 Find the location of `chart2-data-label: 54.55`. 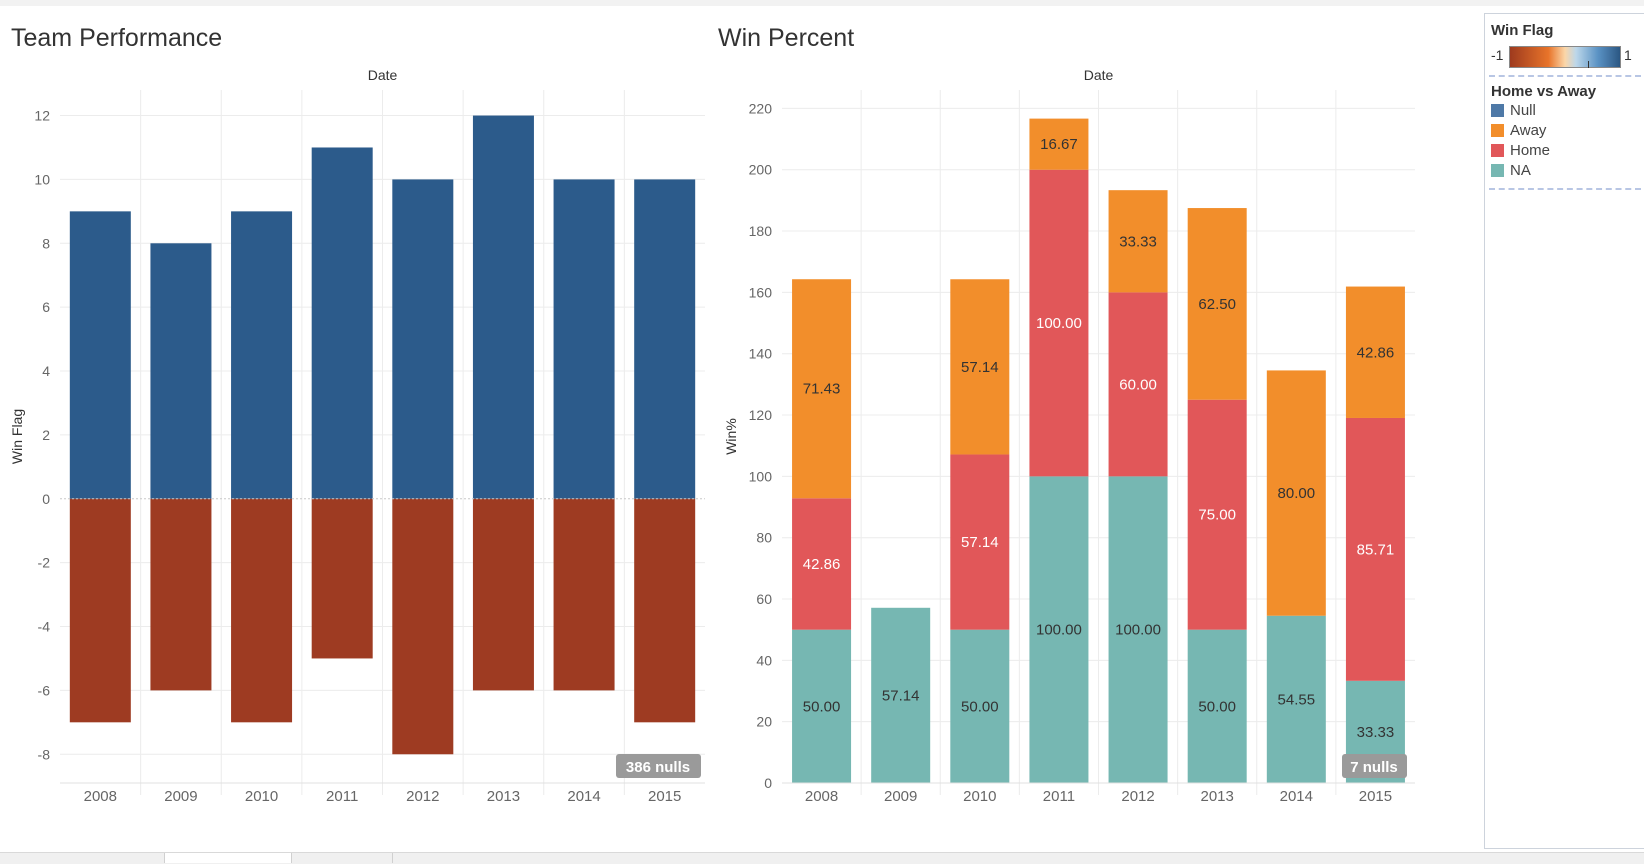

chart2-data-label: 54.55 is located at coordinates (1297, 699).